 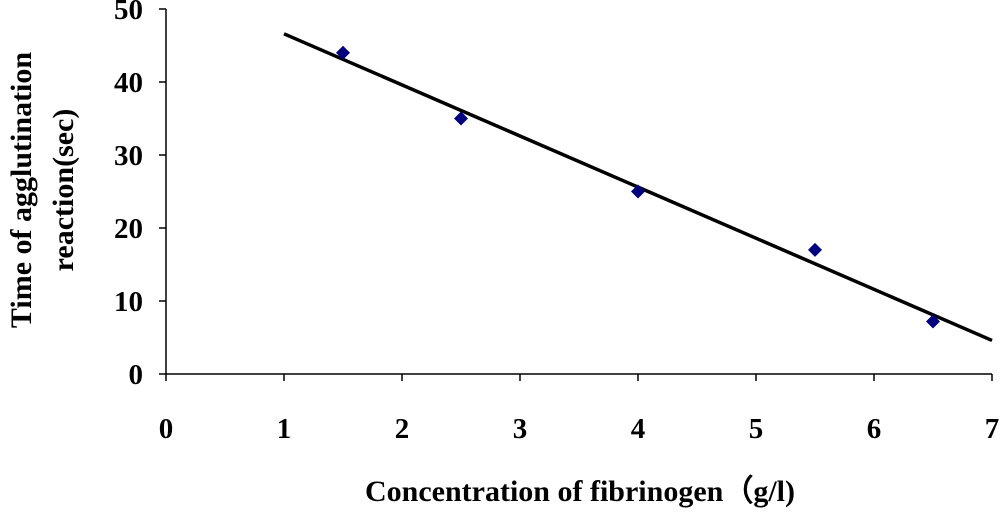 What do you see at coordinates (128, 156) in the screenshot?
I see `y-tick-label: 30` at bounding box center [128, 156].